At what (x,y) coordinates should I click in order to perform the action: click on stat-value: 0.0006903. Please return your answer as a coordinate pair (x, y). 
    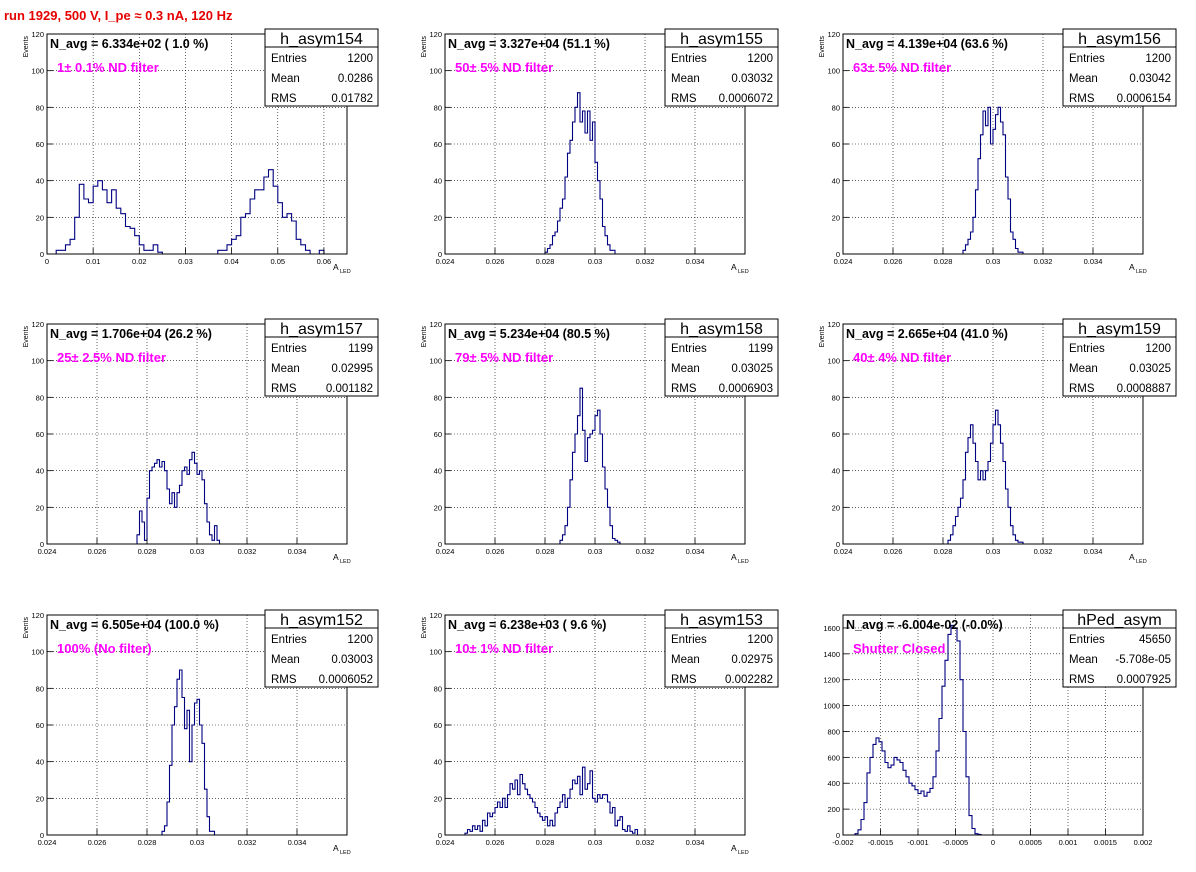
    Looking at the image, I should click on (746, 389).